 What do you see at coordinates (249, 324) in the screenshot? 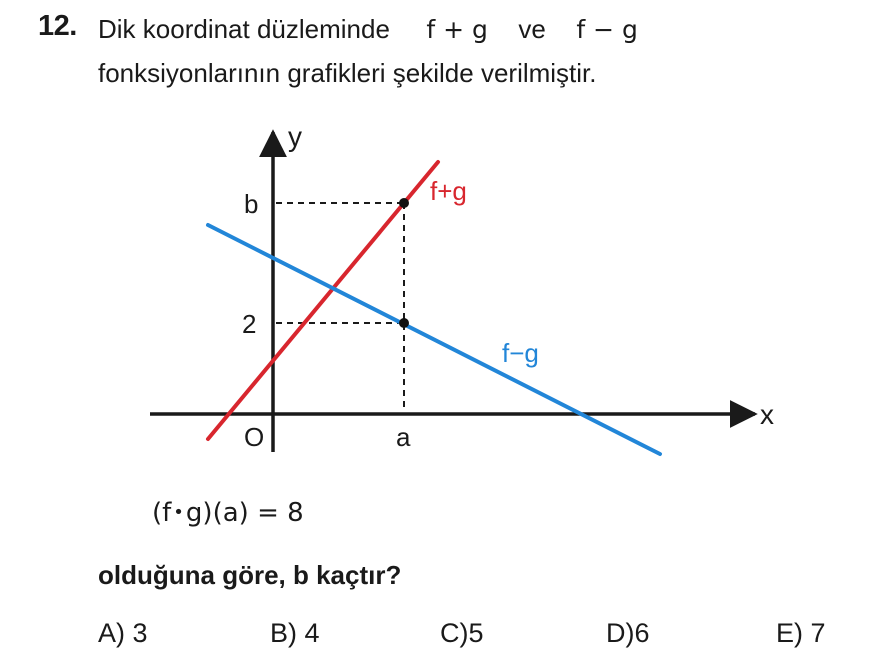
I see `tick-label-2: 2` at bounding box center [249, 324].